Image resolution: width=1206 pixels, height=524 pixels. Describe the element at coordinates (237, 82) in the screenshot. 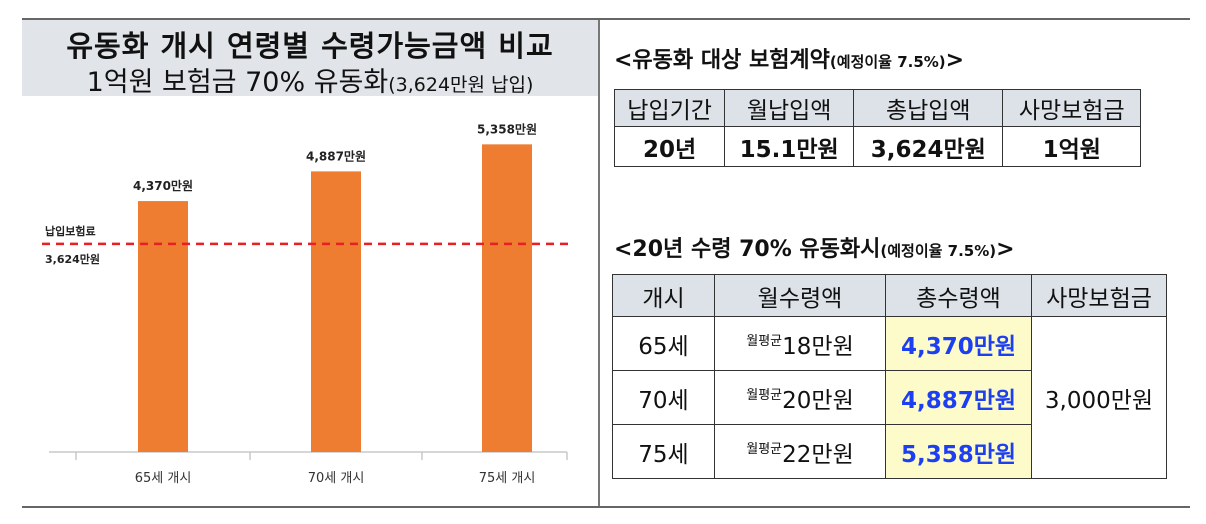

I see `chart-subtitle-main: 1억원 보험금 70% 유동화` at that location.